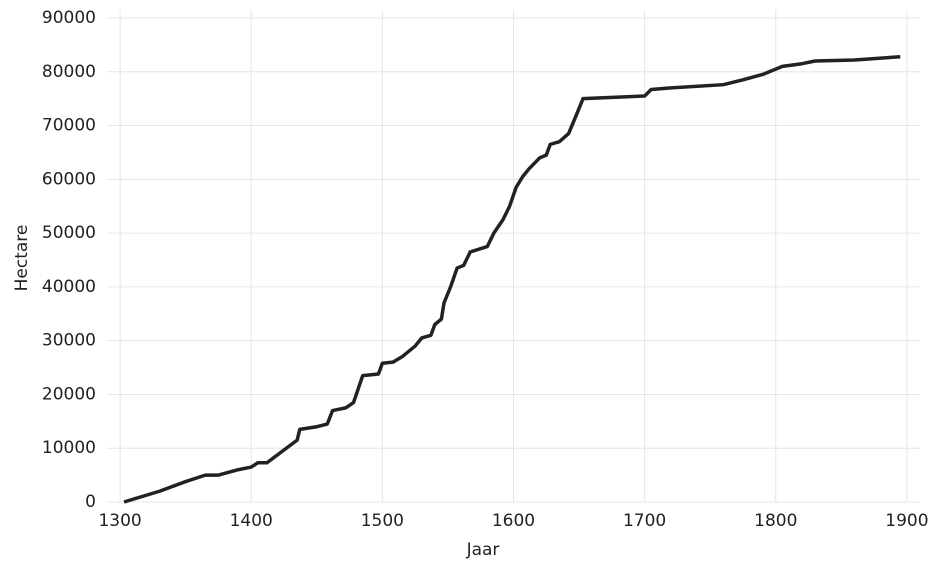 This screenshot has width=939, height=564. I want to click on y-tick-label: 90000, so click(69, 18).